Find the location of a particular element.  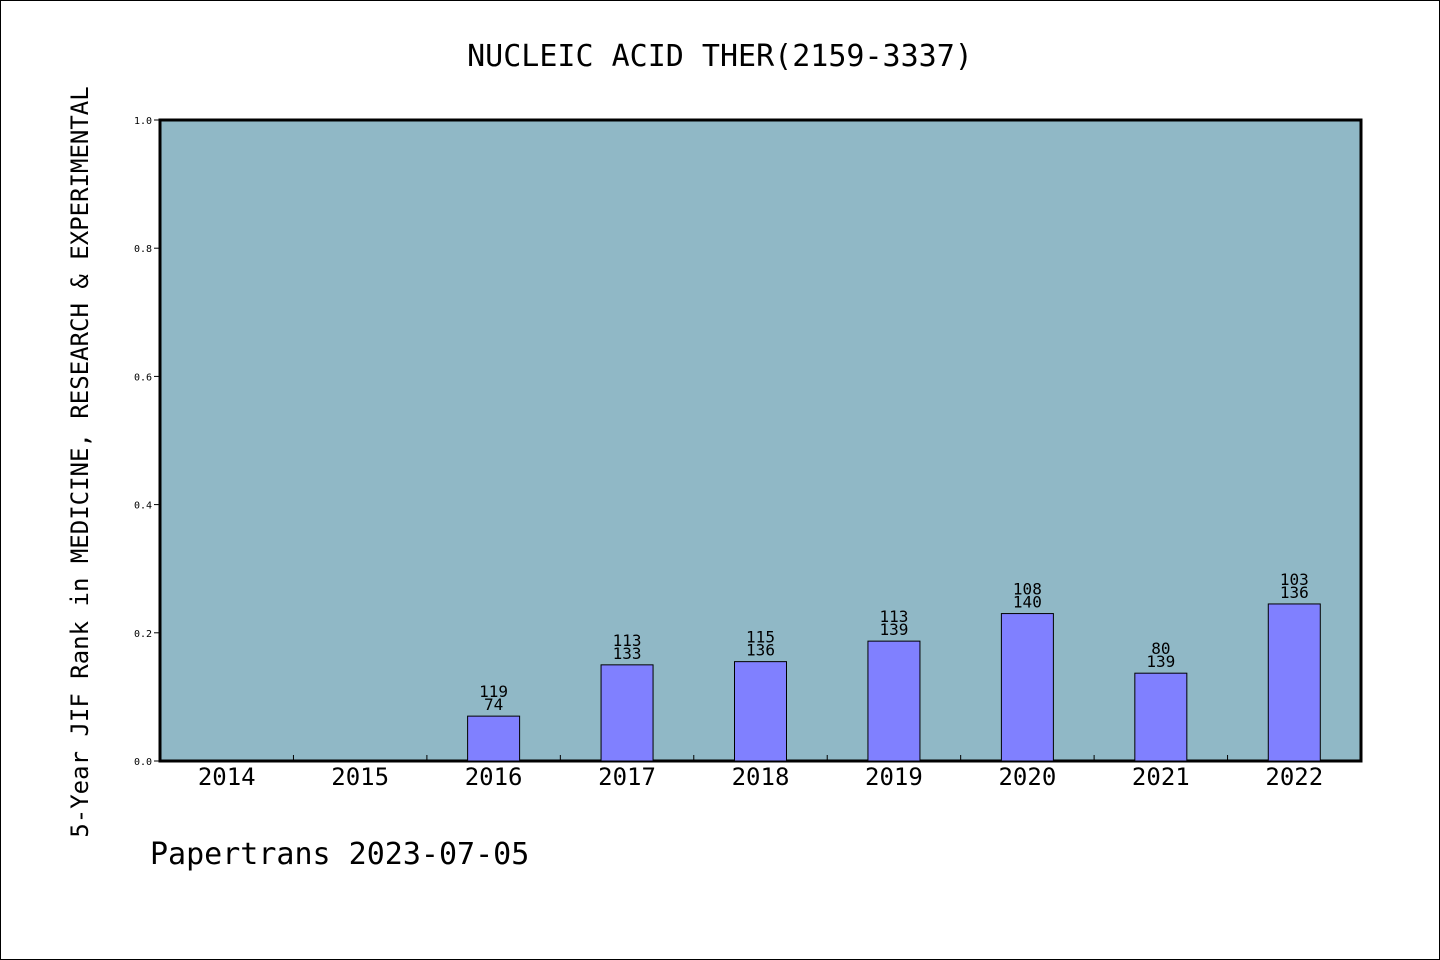

x-axis: 2014 2015 2016 2017 2018 2019 2020 2021 2022 is located at coordinates (760, 773).